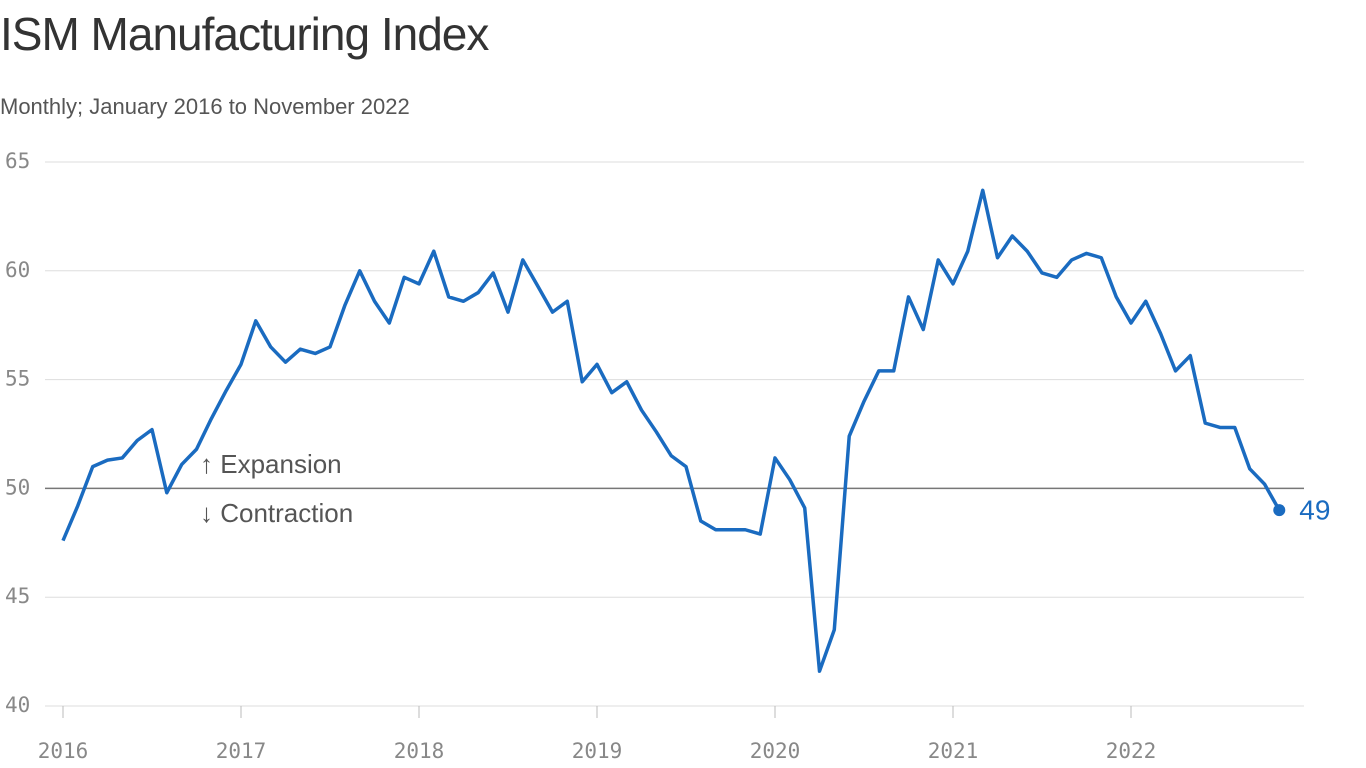  Describe the element at coordinates (1314, 510) in the screenshot. I see `end-label: 49` at that location.